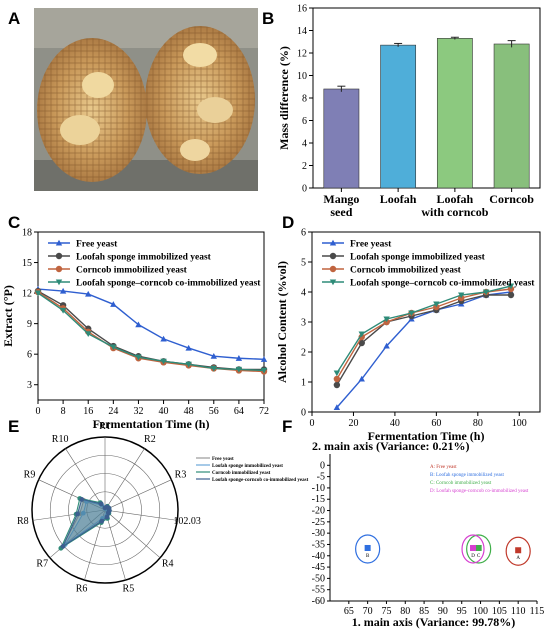  I want to click on chart-f-point-label: A, so click(518, 558).